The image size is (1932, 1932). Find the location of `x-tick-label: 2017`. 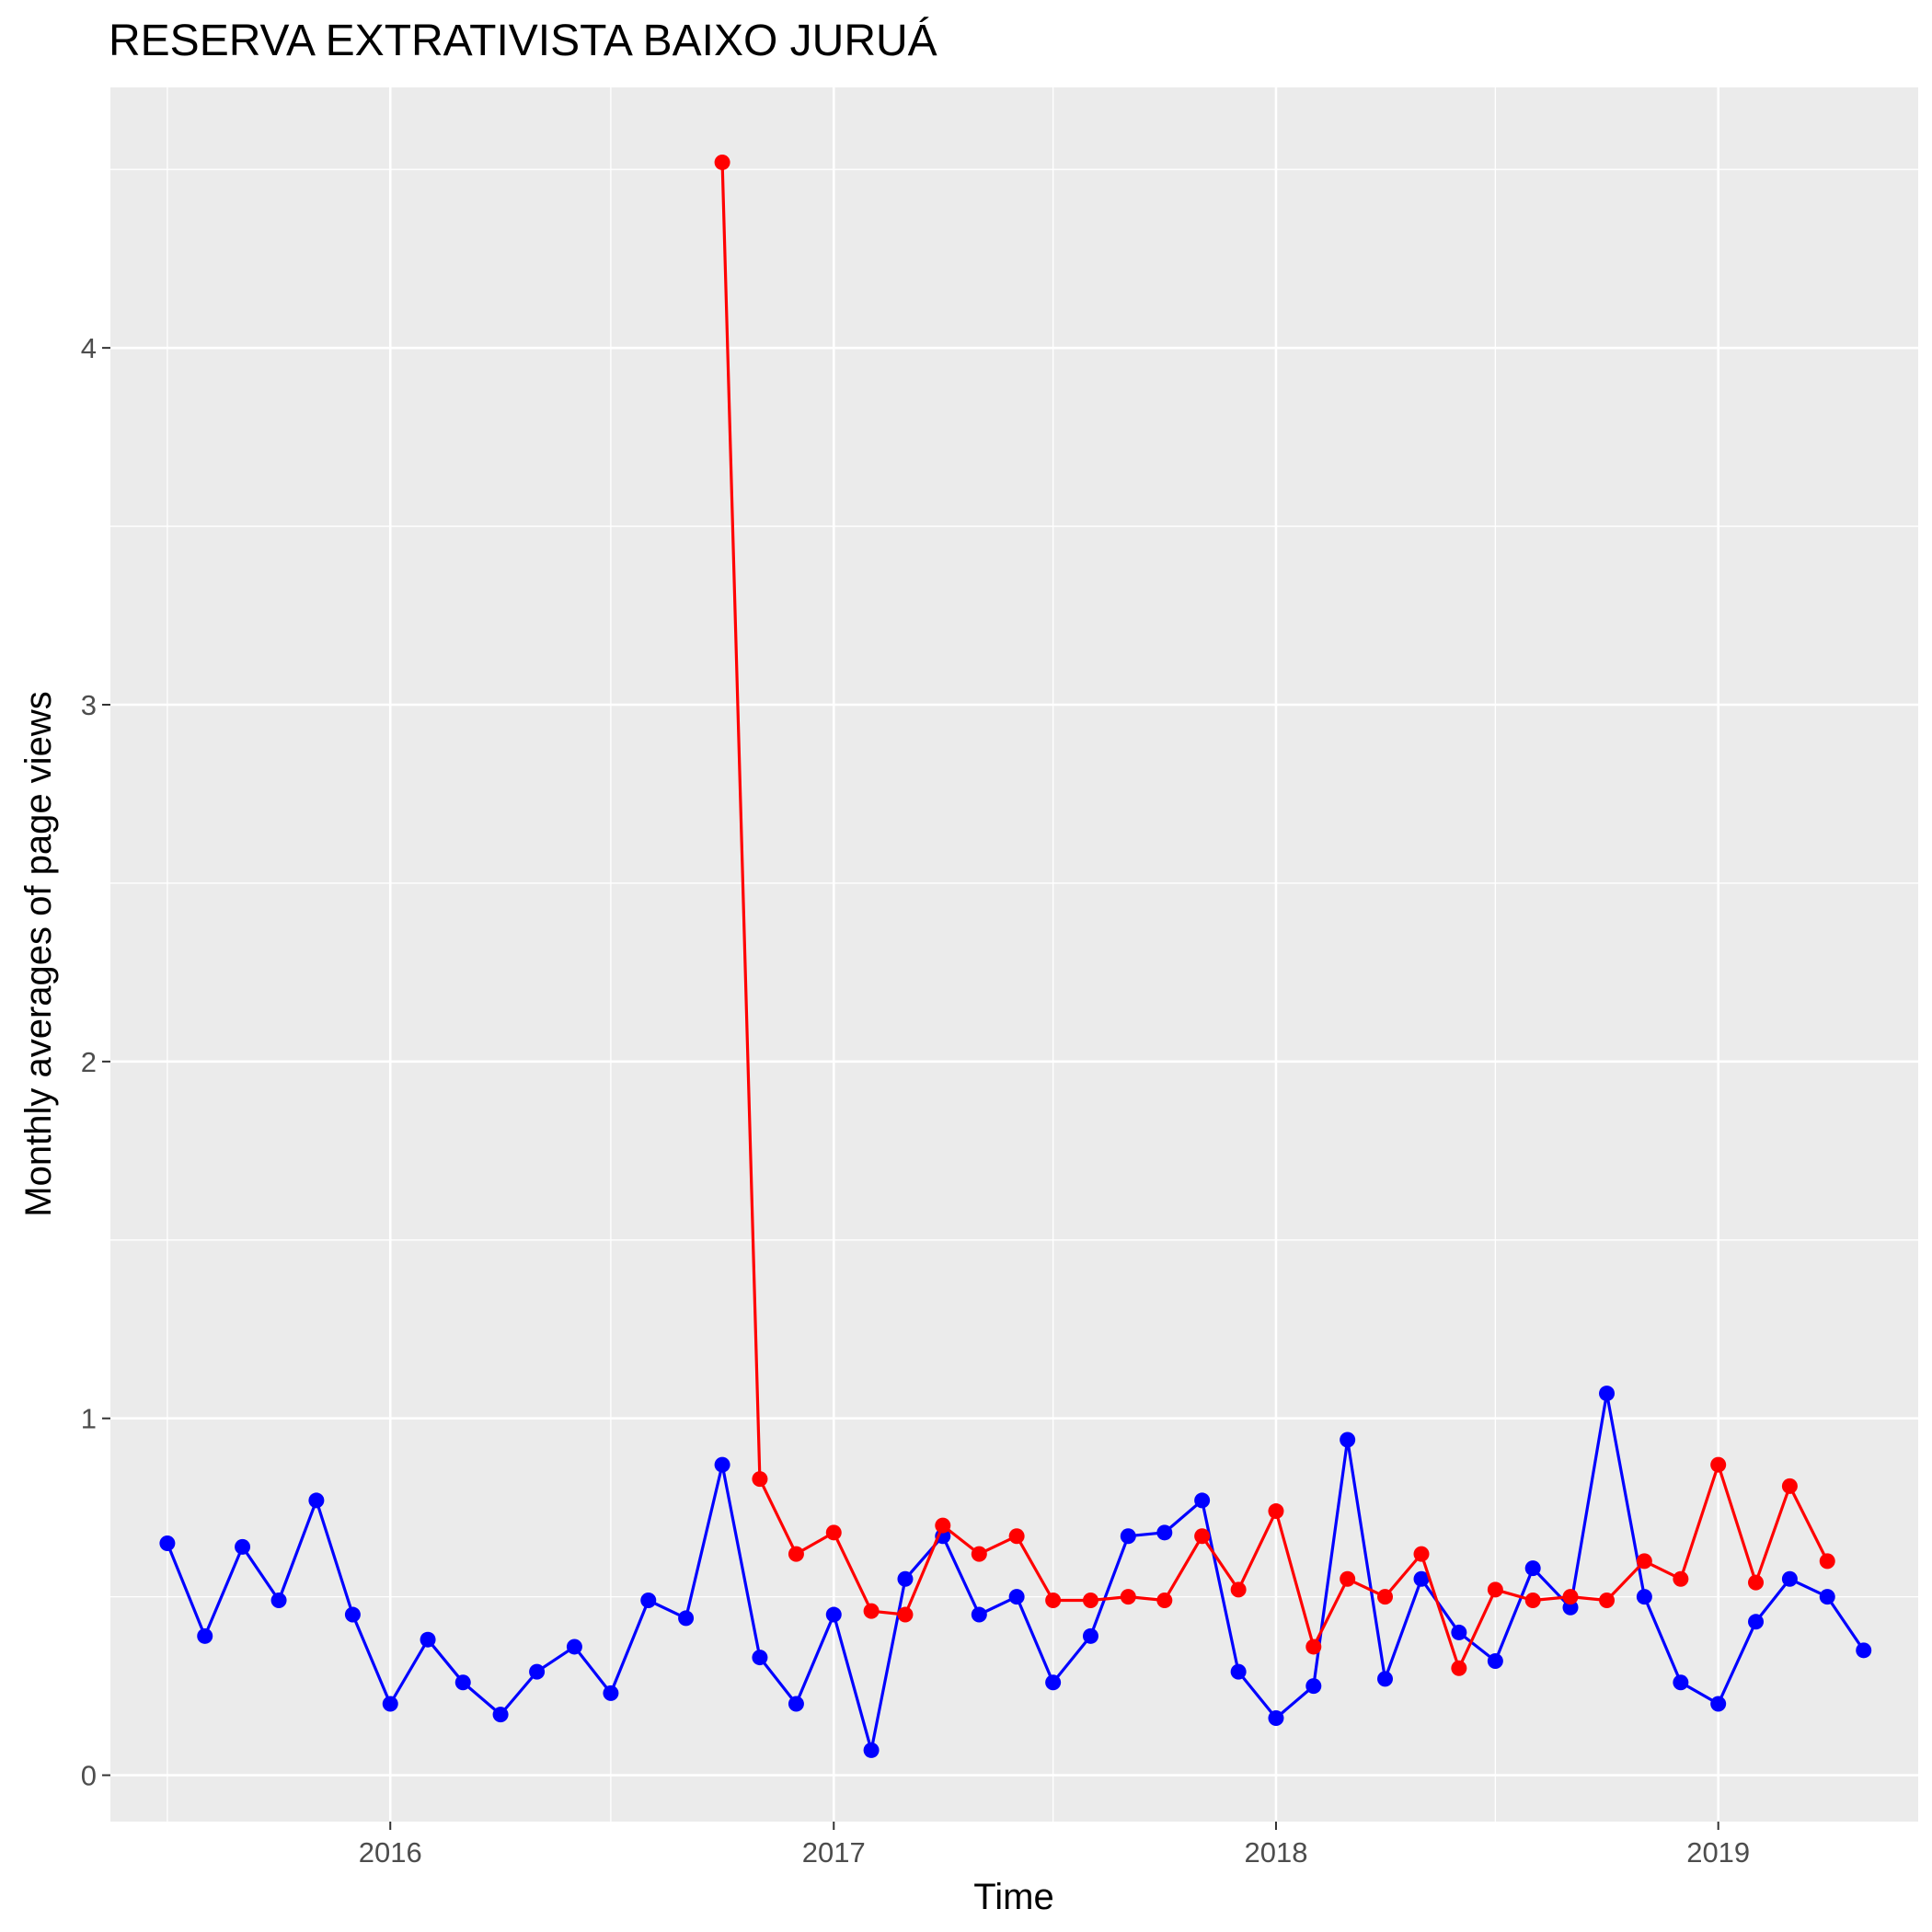

x-tick-label: 2017 is located at coordinates (834, 1852).